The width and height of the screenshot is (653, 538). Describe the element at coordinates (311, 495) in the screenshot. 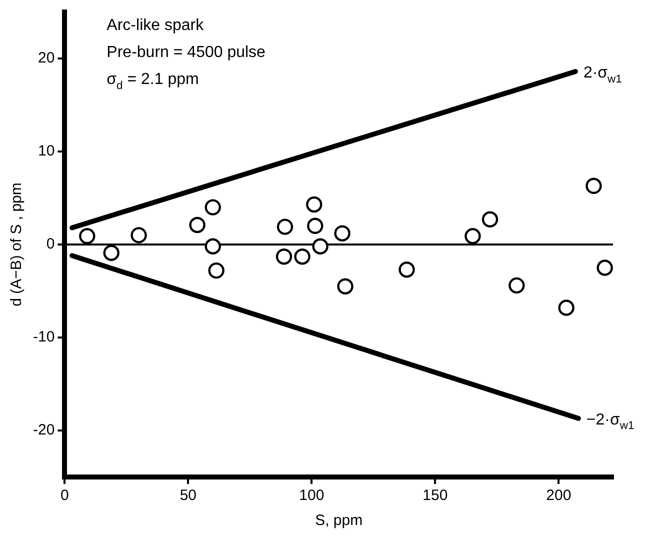

I see `x-tick-label: 100` at that location.